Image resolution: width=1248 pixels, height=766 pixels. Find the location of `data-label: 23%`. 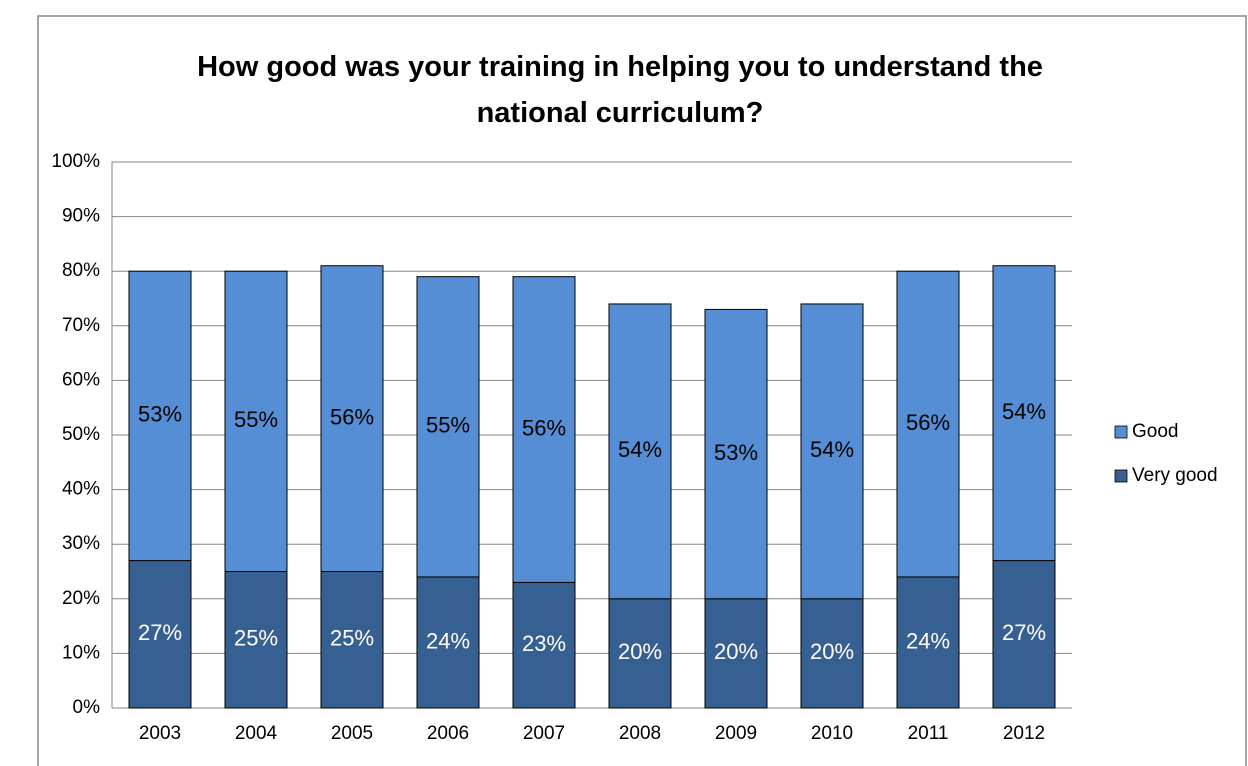

data-label: 23% is located at coordinates (544, 643).